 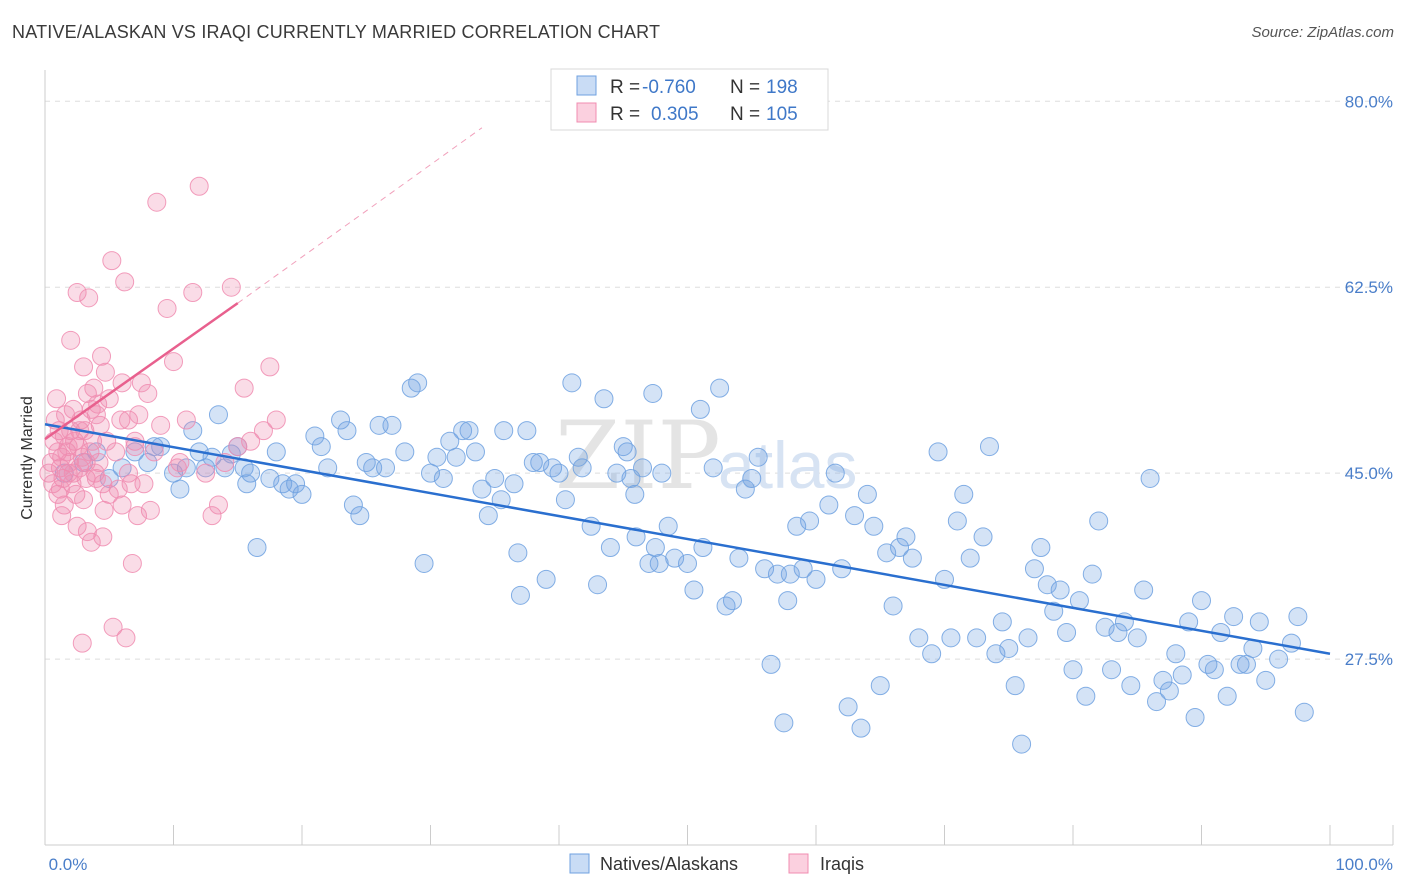 What do you see at coordinates (1369, 380) in the screenshot?
I see `y-tick-labels: 80.0% 62.5% 45.0% 27.5%` at bounding box center [1369, 380].